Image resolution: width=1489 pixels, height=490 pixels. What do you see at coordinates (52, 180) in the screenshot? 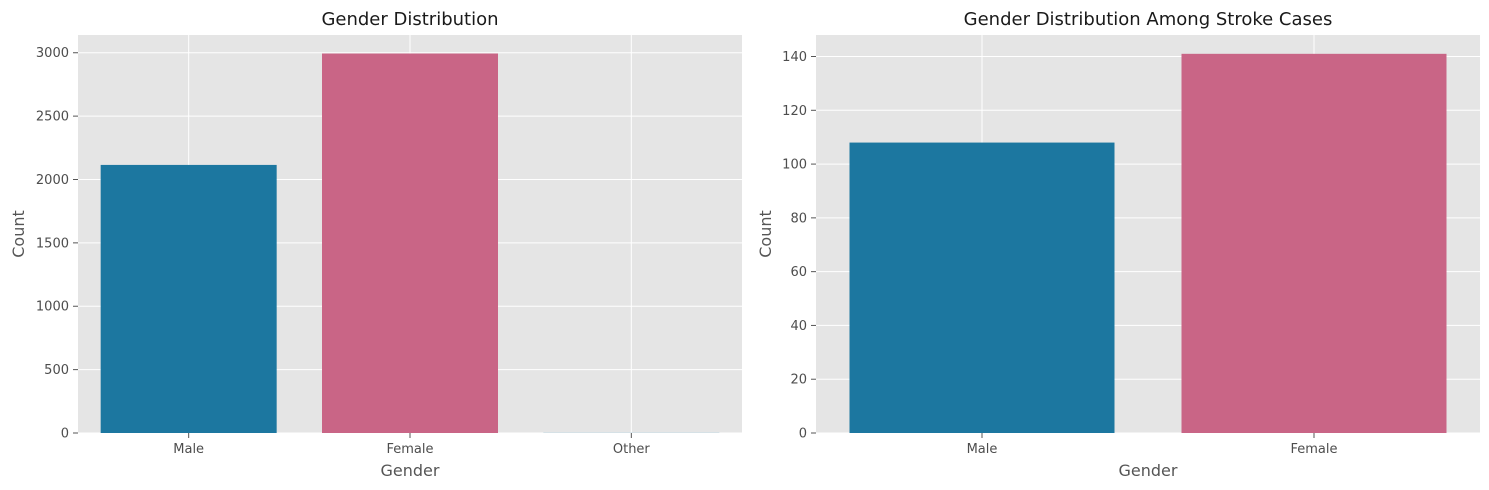
I see `y-tick-label: 2000` at bounding box center [52, 180].